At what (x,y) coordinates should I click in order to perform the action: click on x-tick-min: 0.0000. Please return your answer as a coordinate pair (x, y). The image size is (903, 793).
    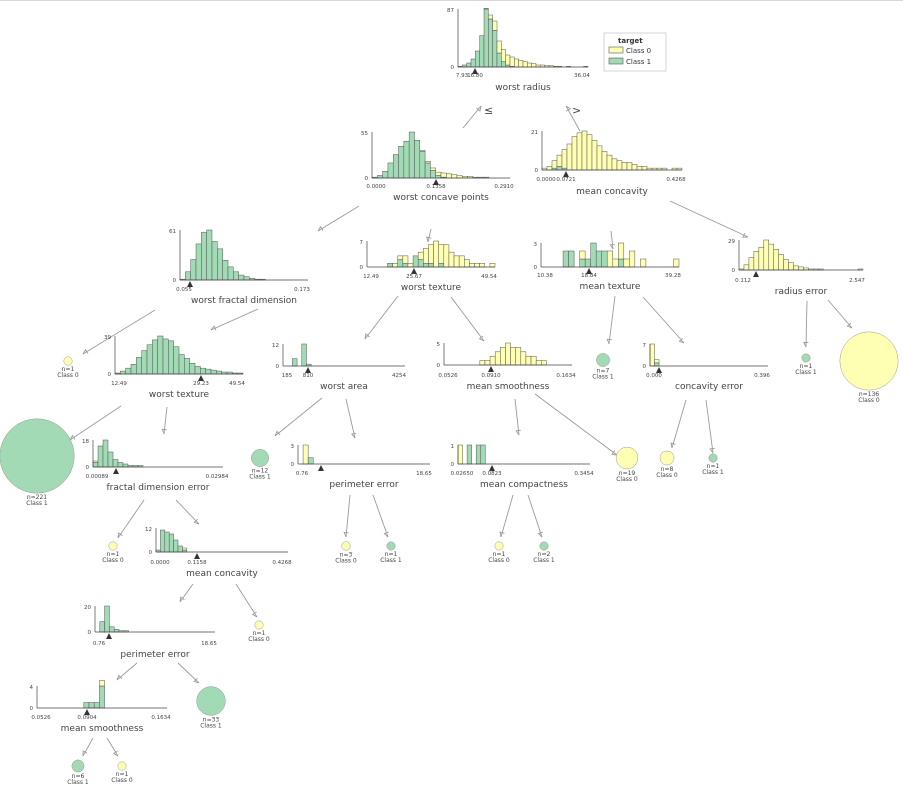
    Looking at the image, I should click on (160, 563).